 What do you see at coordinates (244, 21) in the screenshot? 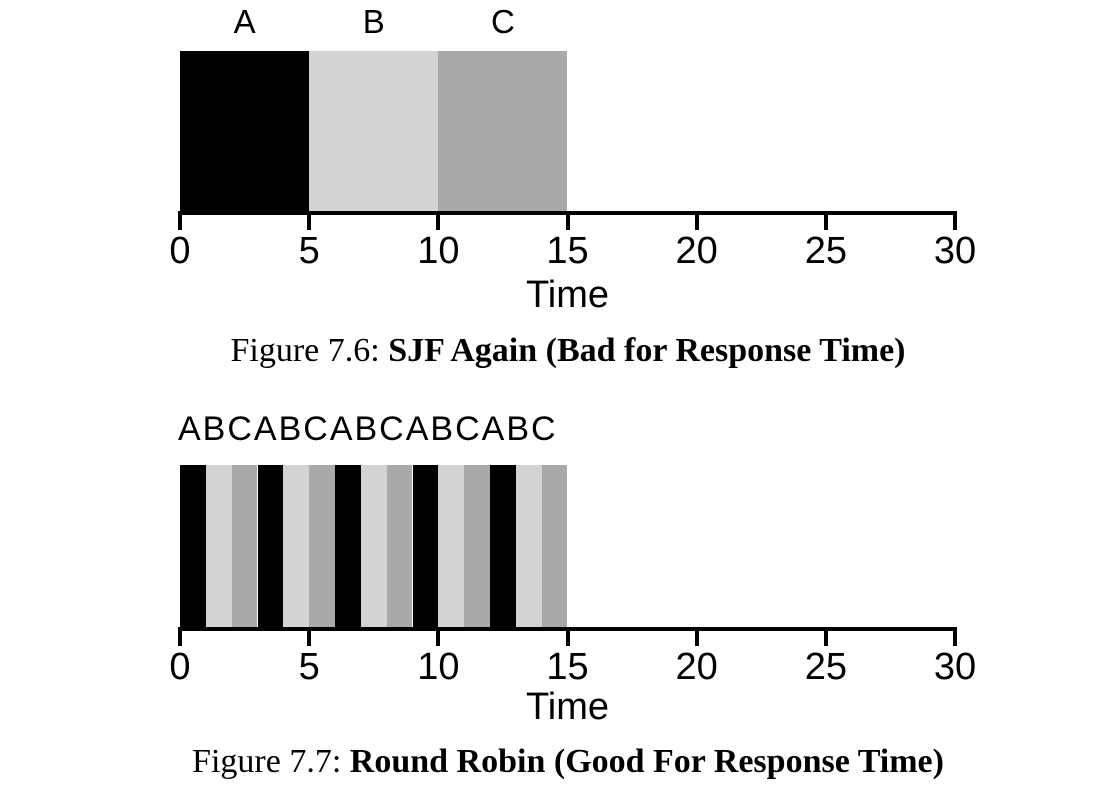
I see `job-label-a: A` at bounding box center [244, 21].